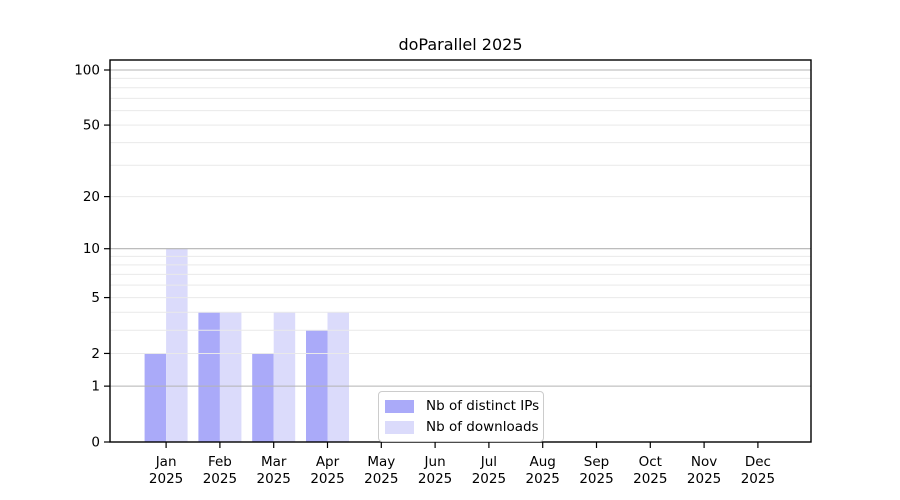 The height and width of the screenshot is (500, 900). Describe the element at coordinates (220, 462) in the screenshot. I see `x-tick-label-month-feb: Feb` at that location.